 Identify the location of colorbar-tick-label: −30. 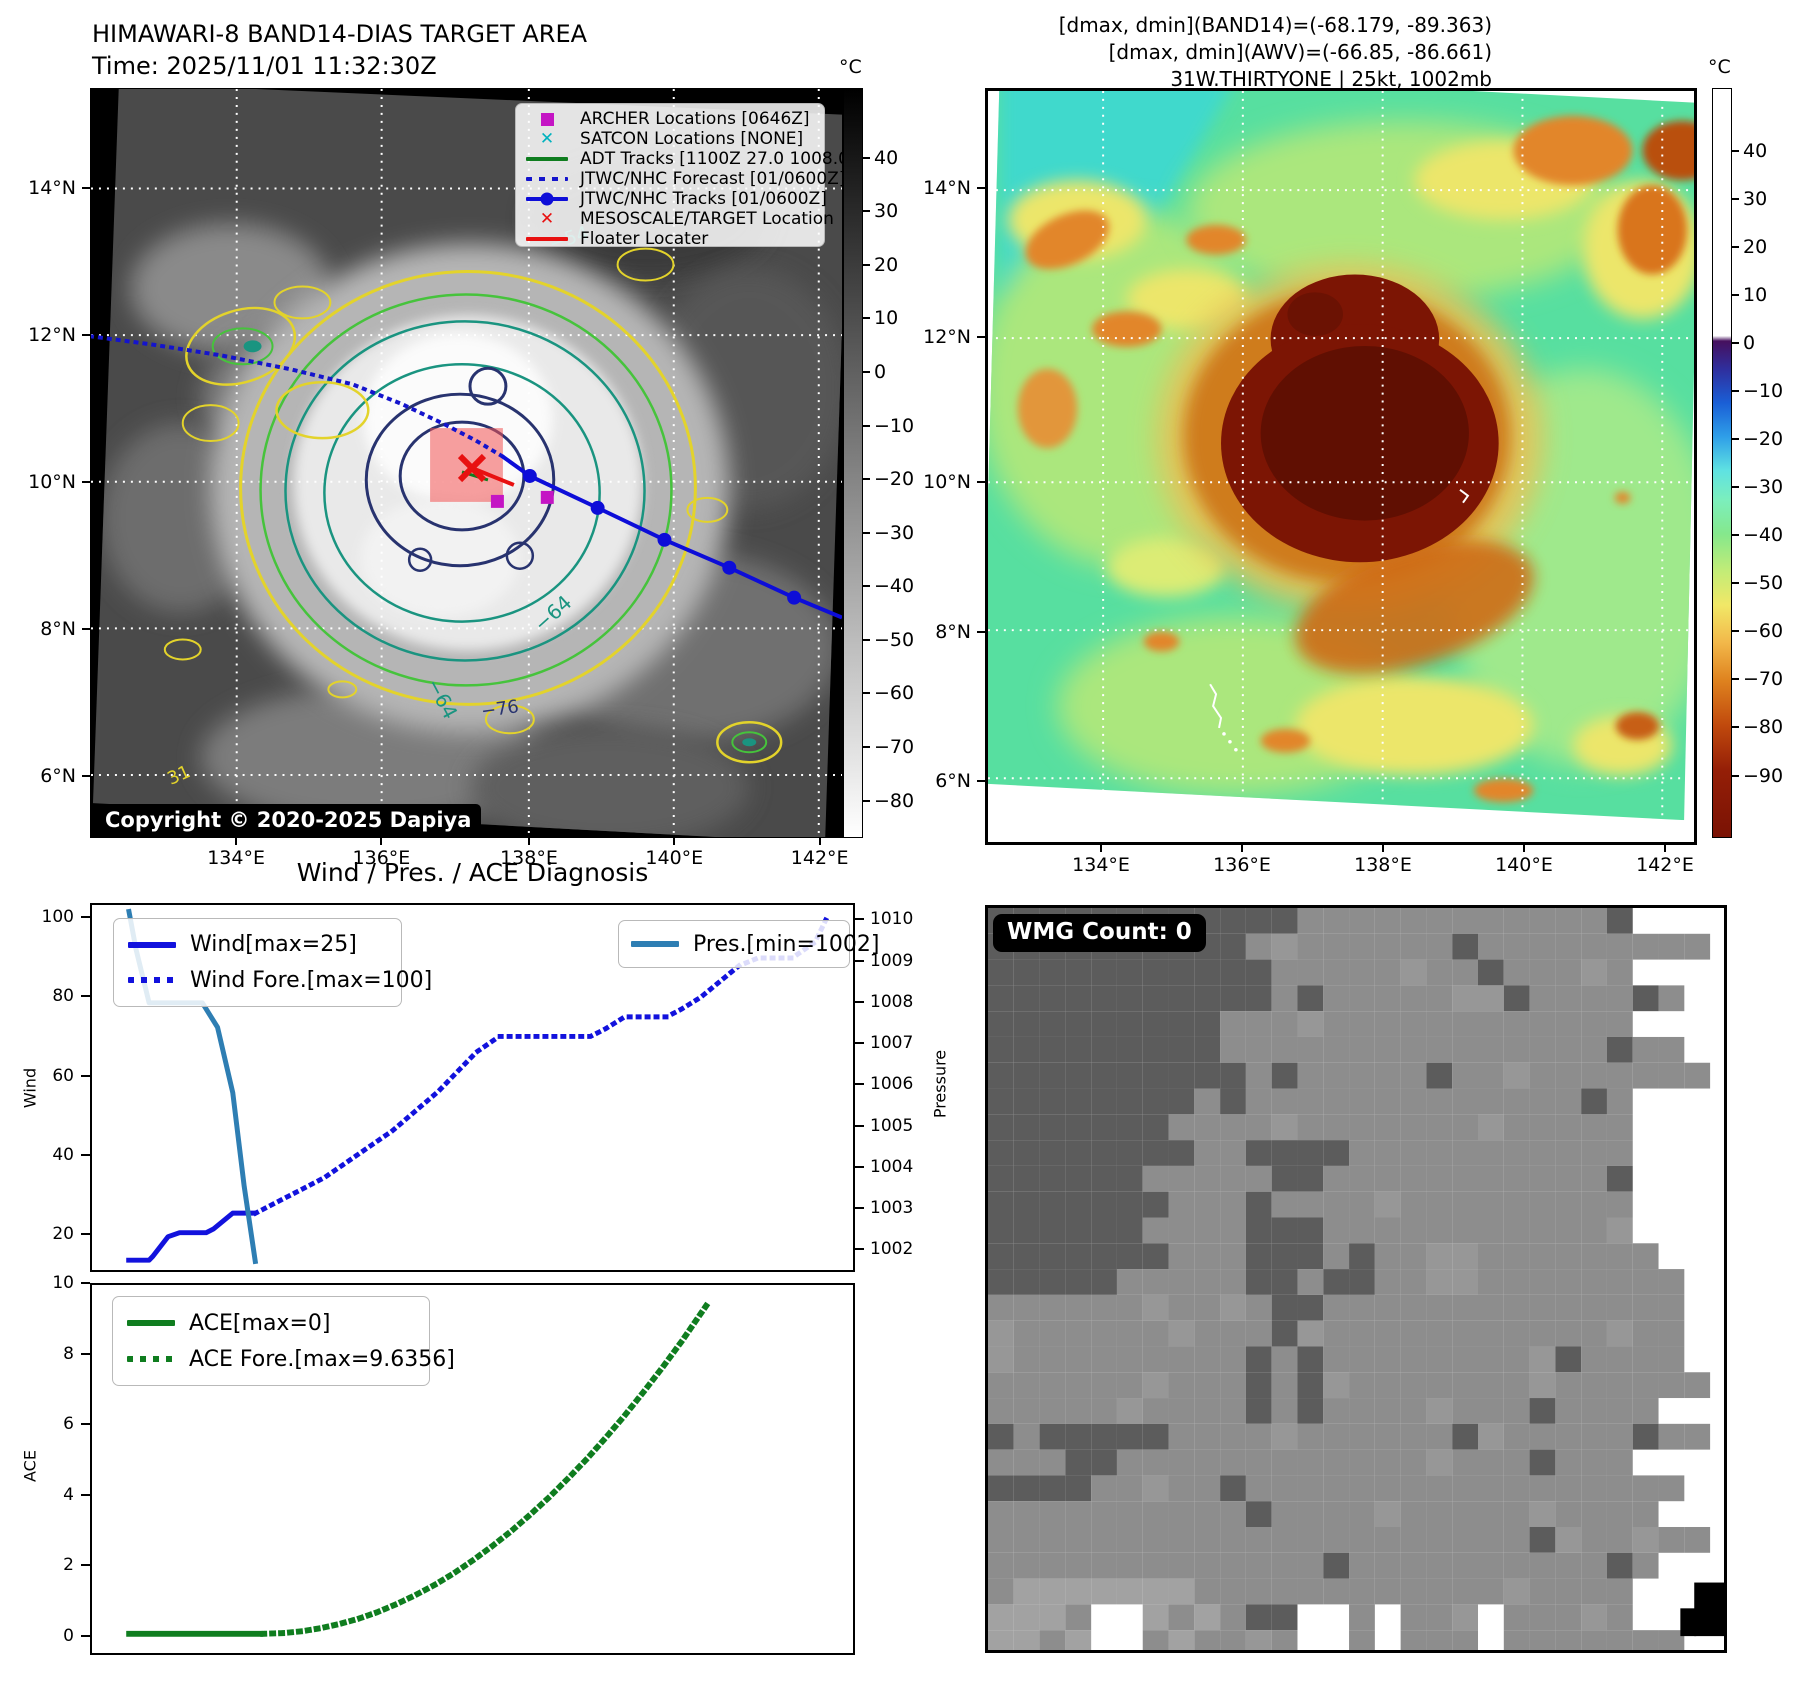
(1763, 487).